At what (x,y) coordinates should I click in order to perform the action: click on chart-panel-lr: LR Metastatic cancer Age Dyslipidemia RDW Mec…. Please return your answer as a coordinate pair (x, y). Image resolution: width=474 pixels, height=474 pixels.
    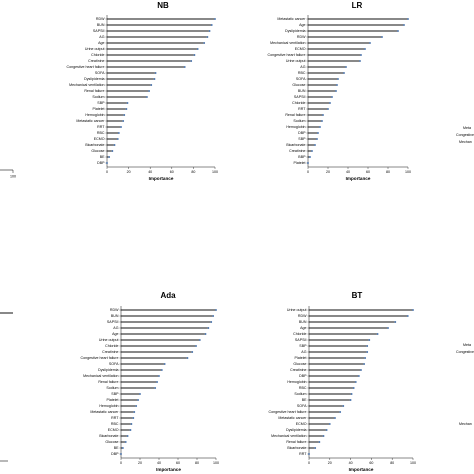
    Looking at the image, I should click on (339, 91).